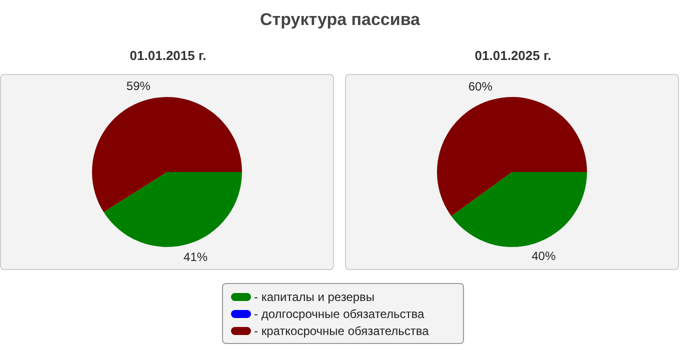 Image resolution: width=680 pixels, height=350 pixels. What do you see at coordinates (339, 313) in the screenshot?
I see `legend-label: - долгосрочные обязательства` at bounding box center [339, 313].